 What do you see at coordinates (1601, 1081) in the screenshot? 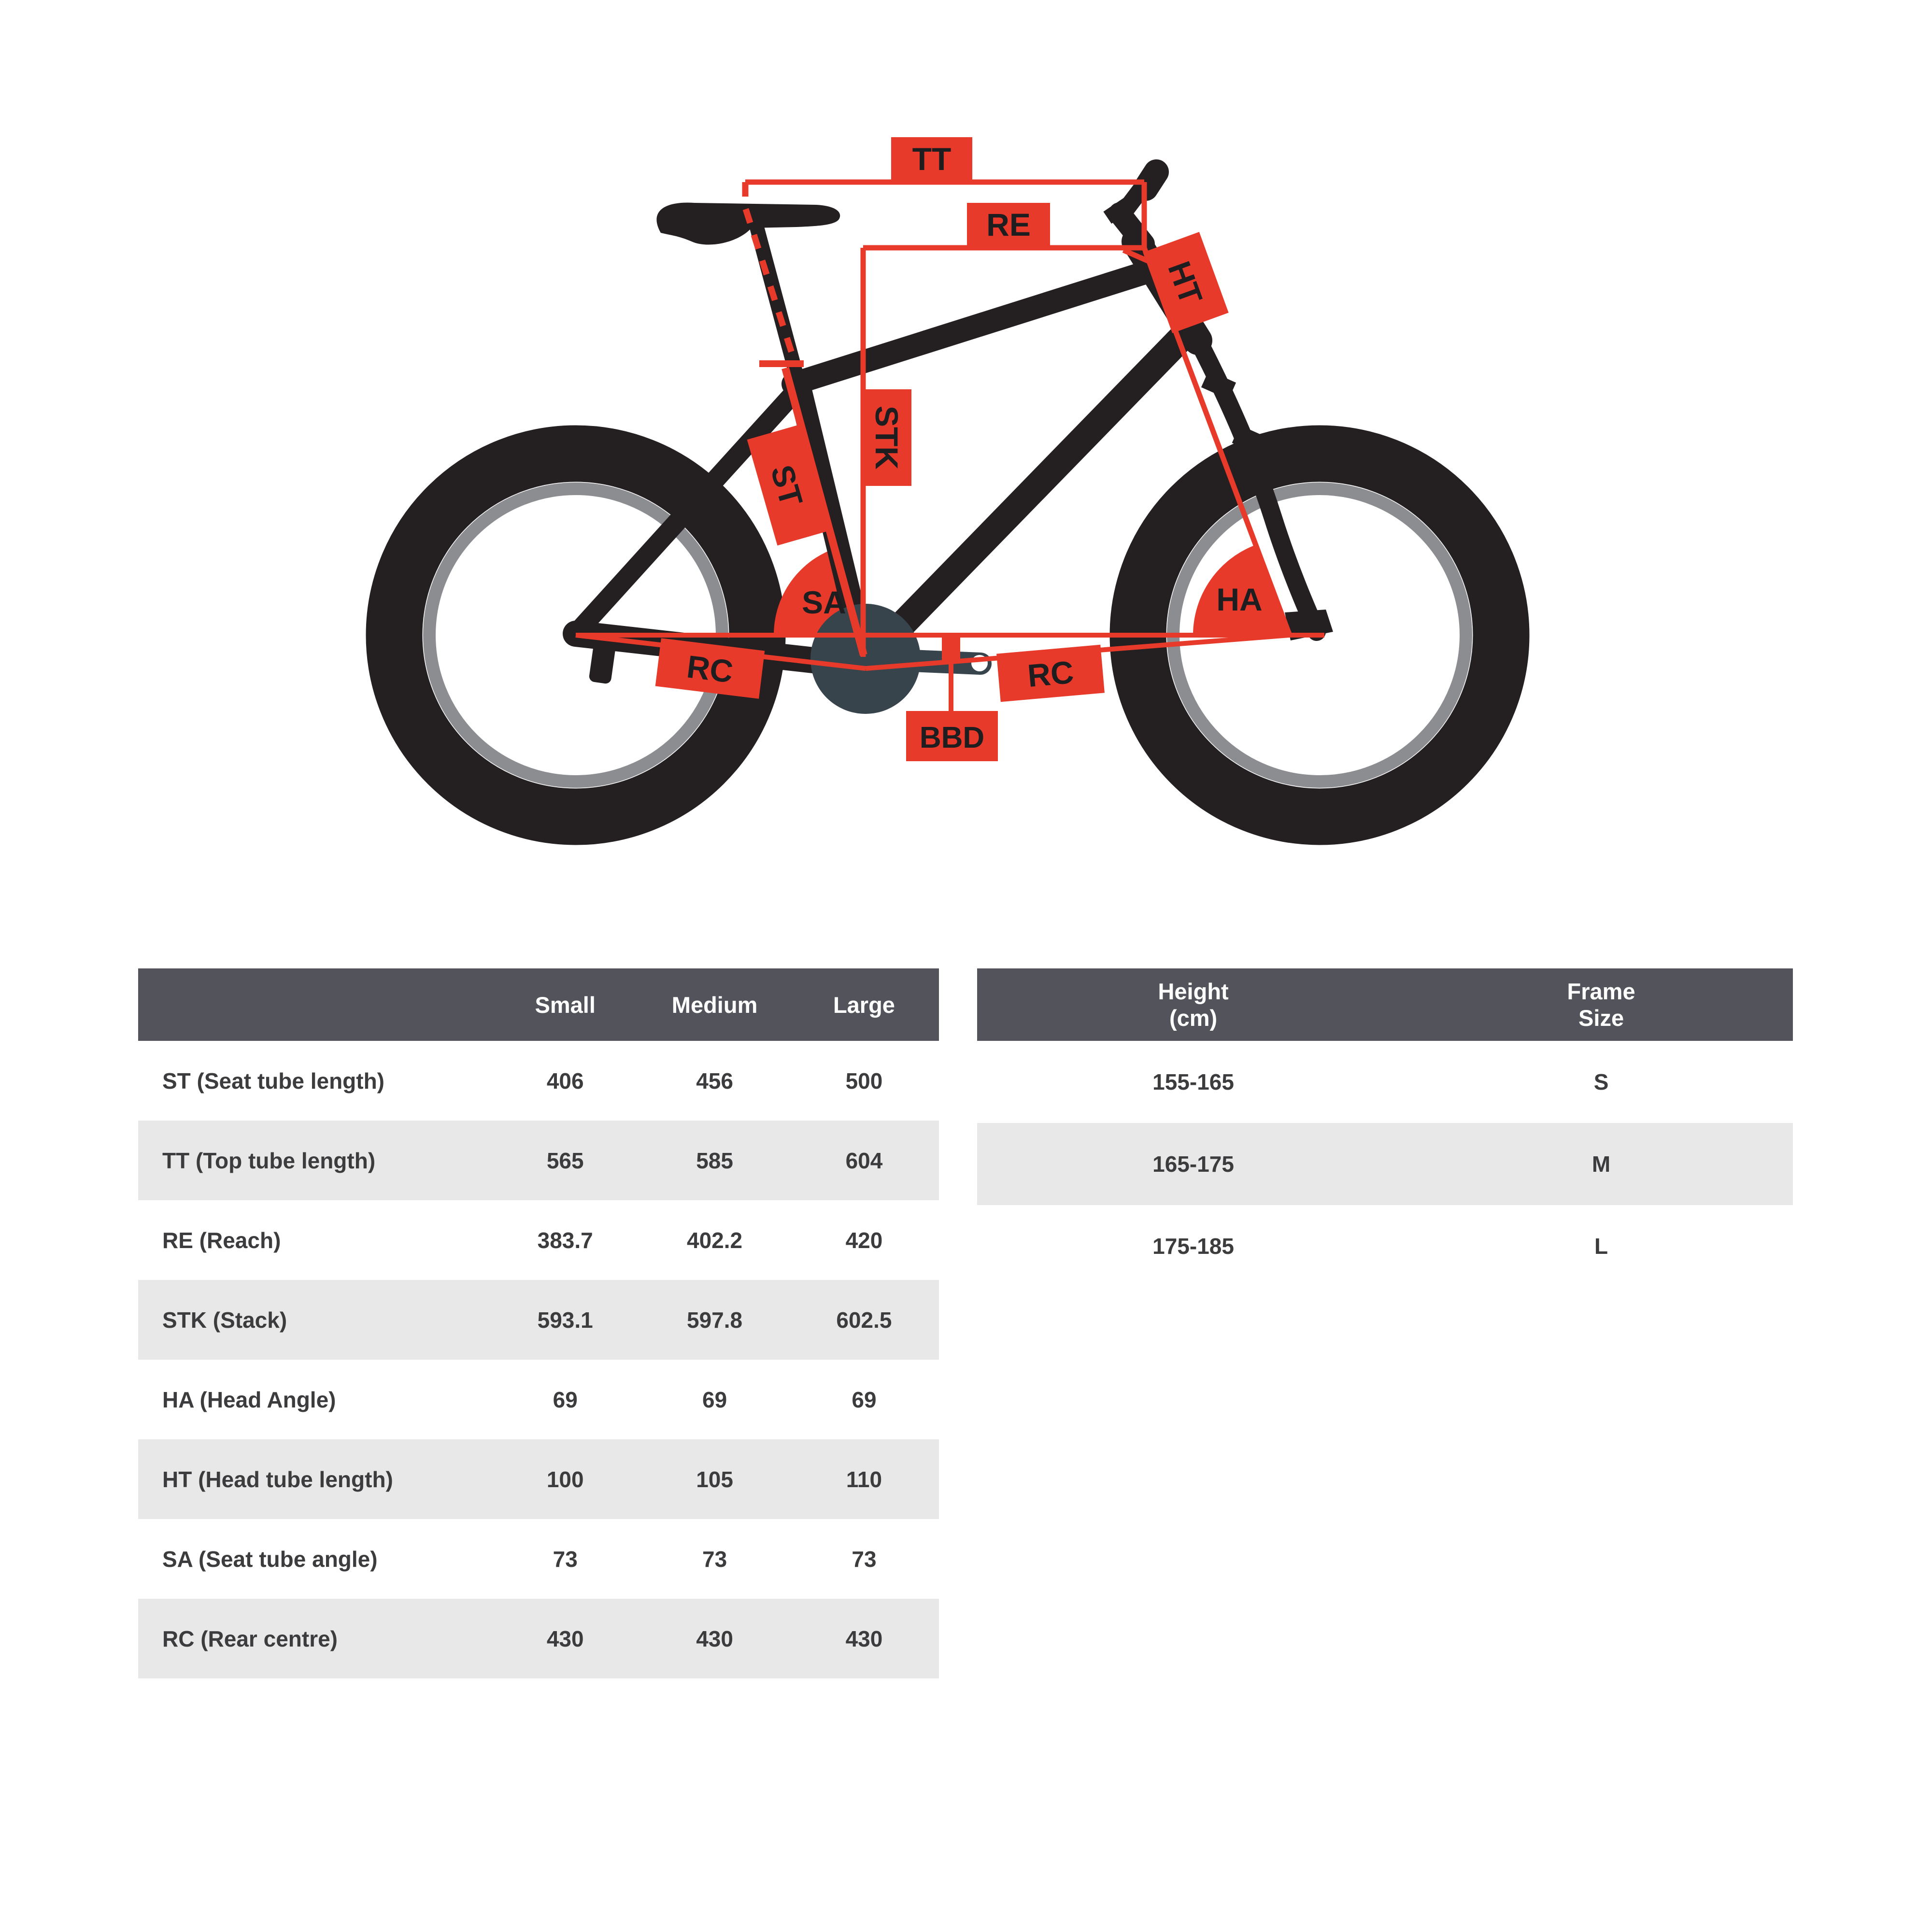
I see `row-size: S` at bounding box center [1601, 1081].